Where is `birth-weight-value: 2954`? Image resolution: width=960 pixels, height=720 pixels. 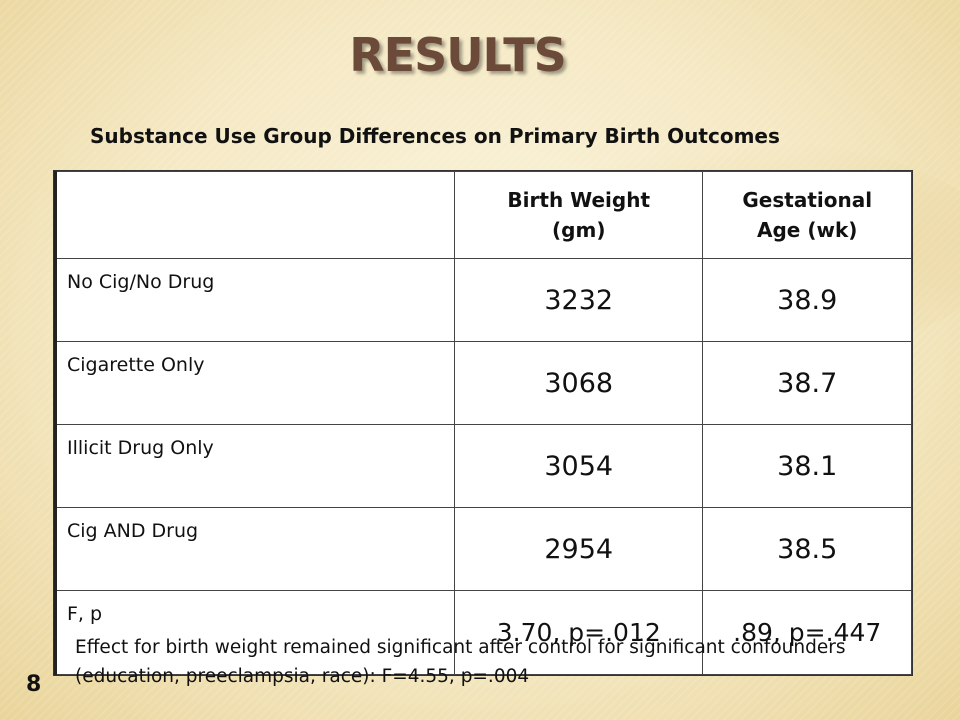
birth-weight-value: 2954 is located at coordinates (579, 549).